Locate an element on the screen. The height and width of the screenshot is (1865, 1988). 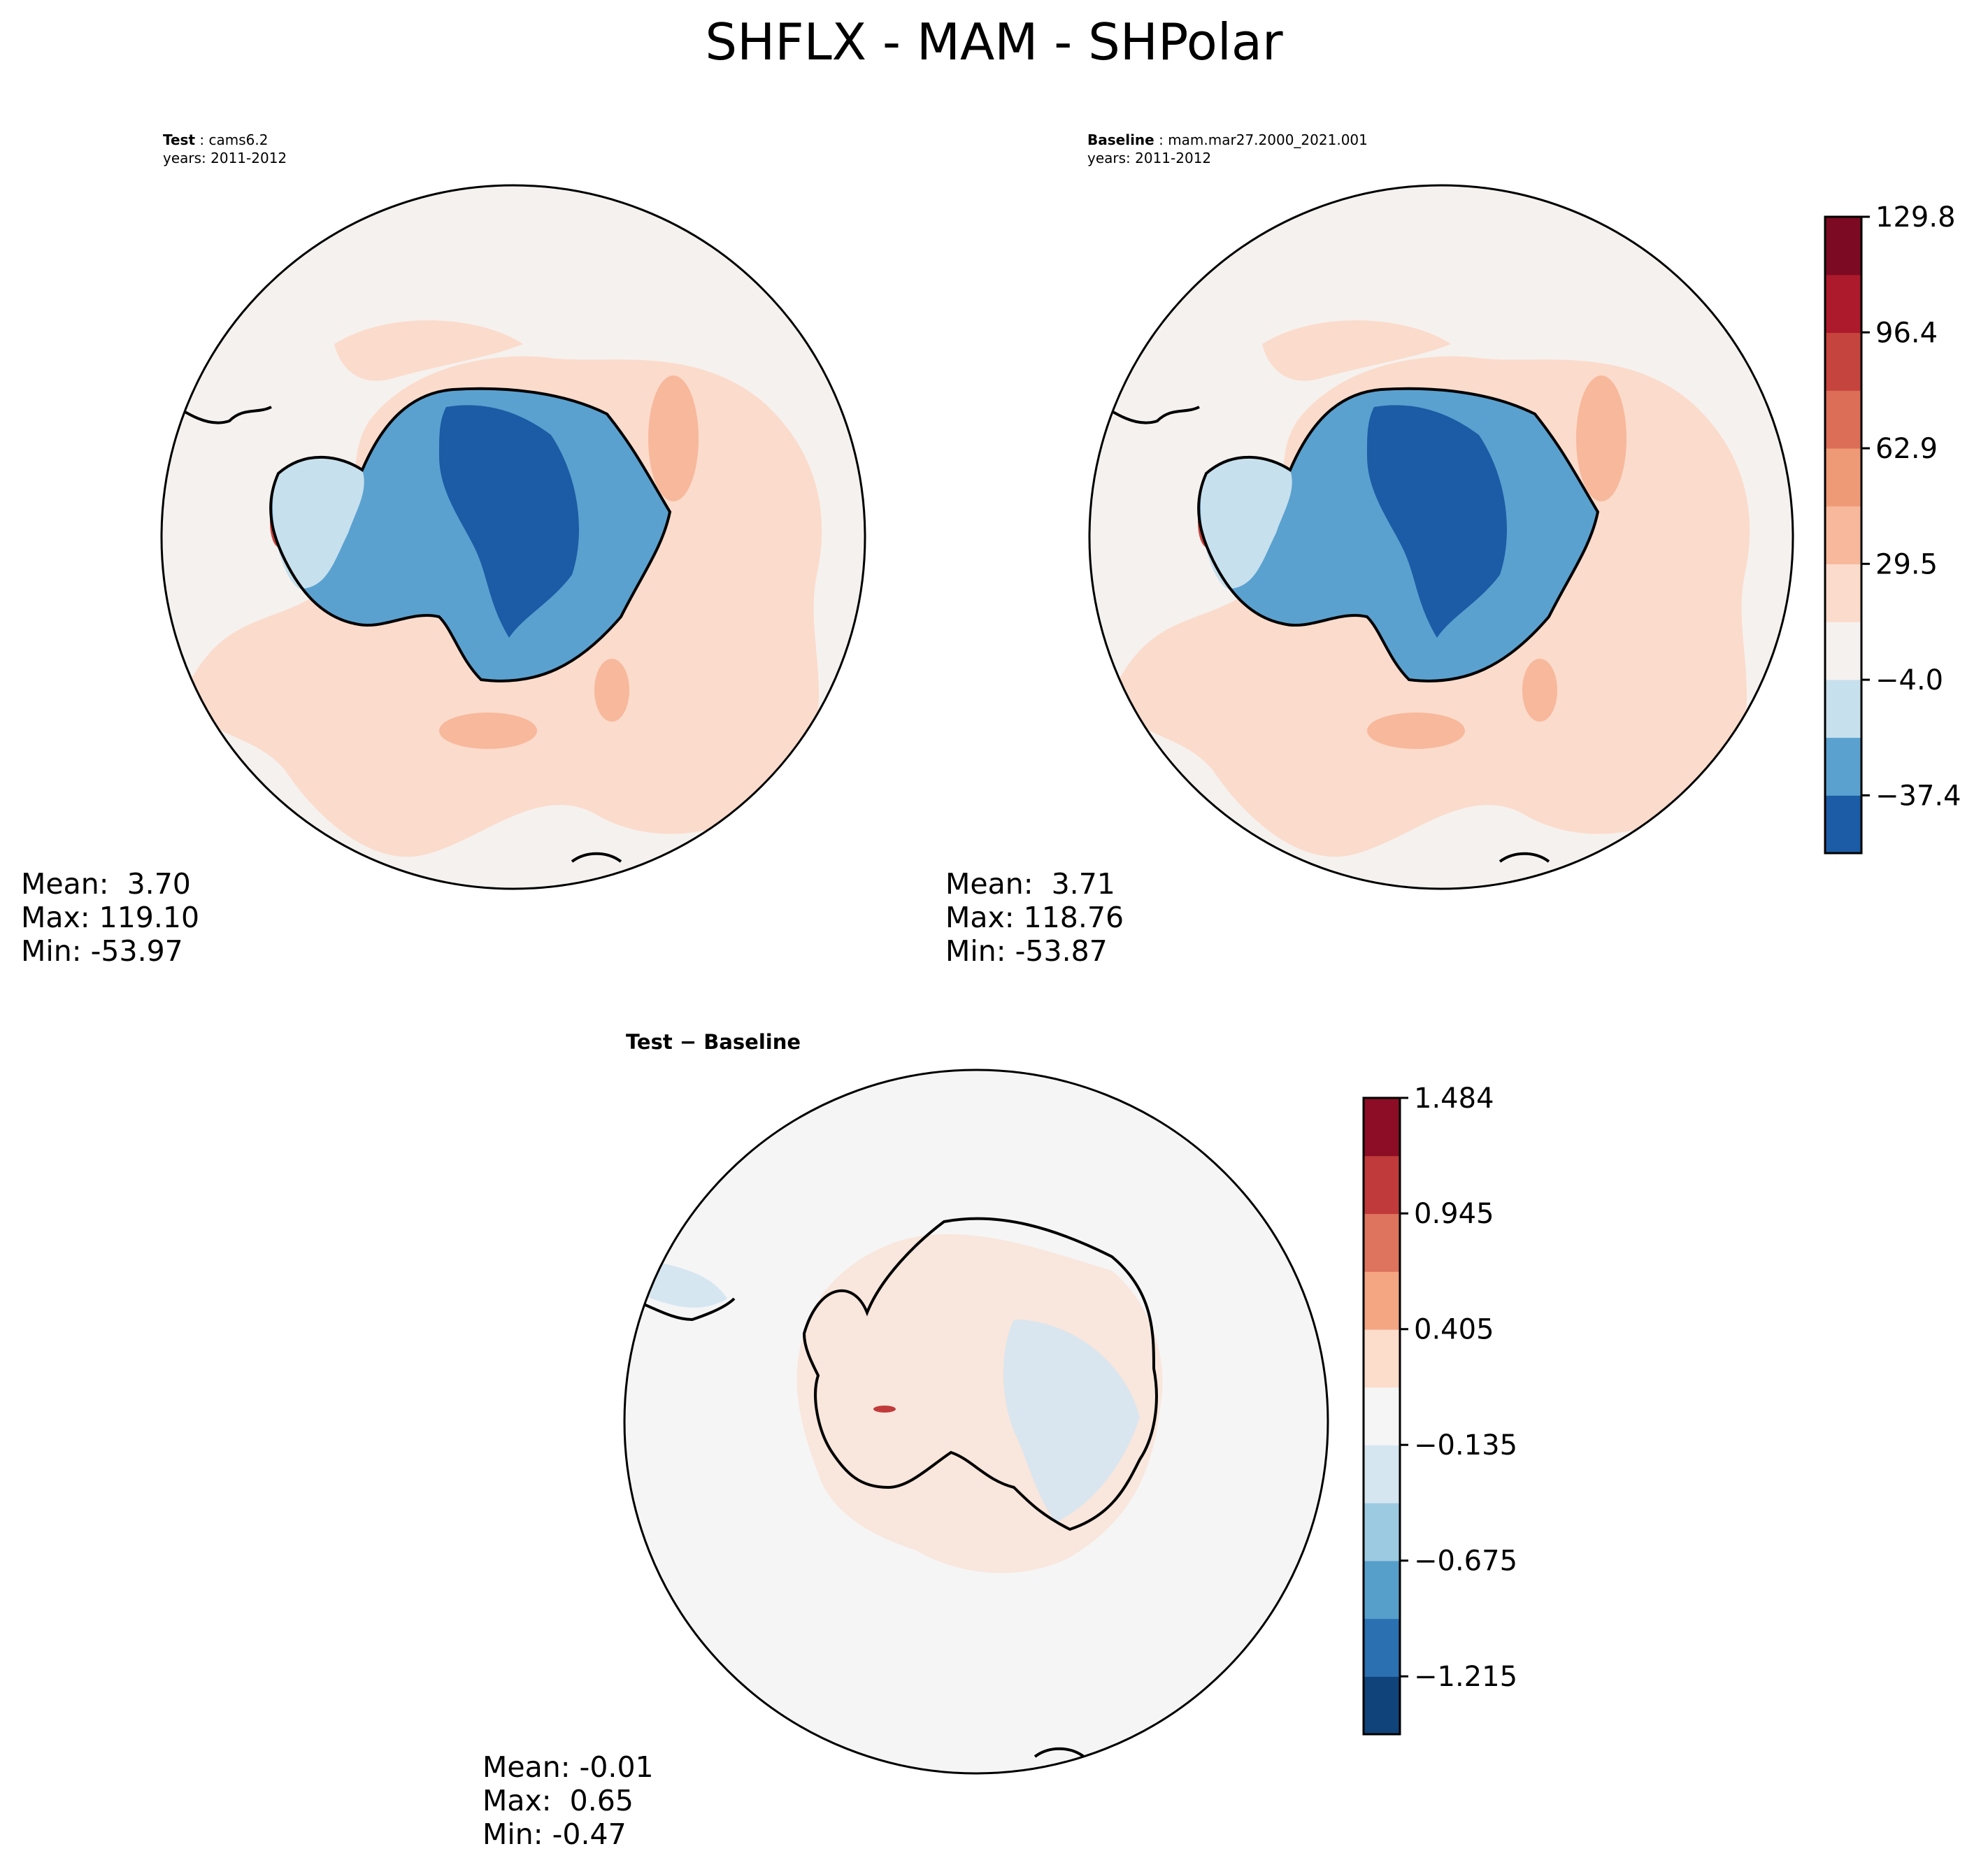
difference-stats: Mean: -0.01 Max: 0.65 Min: -0.47 is located at coordinates (568, 1800).